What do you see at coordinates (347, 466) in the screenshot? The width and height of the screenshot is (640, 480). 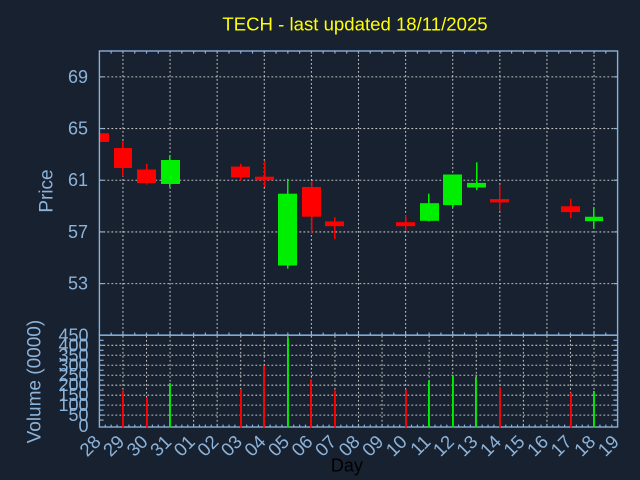 I see `svg-text: Day` at bounding box center [347, 466].